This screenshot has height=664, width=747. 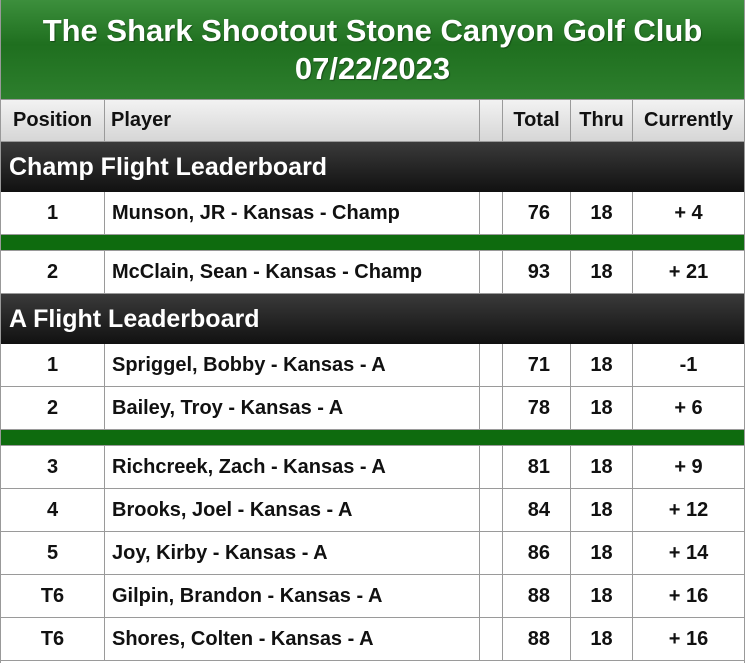 What do you see at coordinates (688, 466) in the screenshot?
I see `cell-currently: + 9` at bounding box center [688, 466].